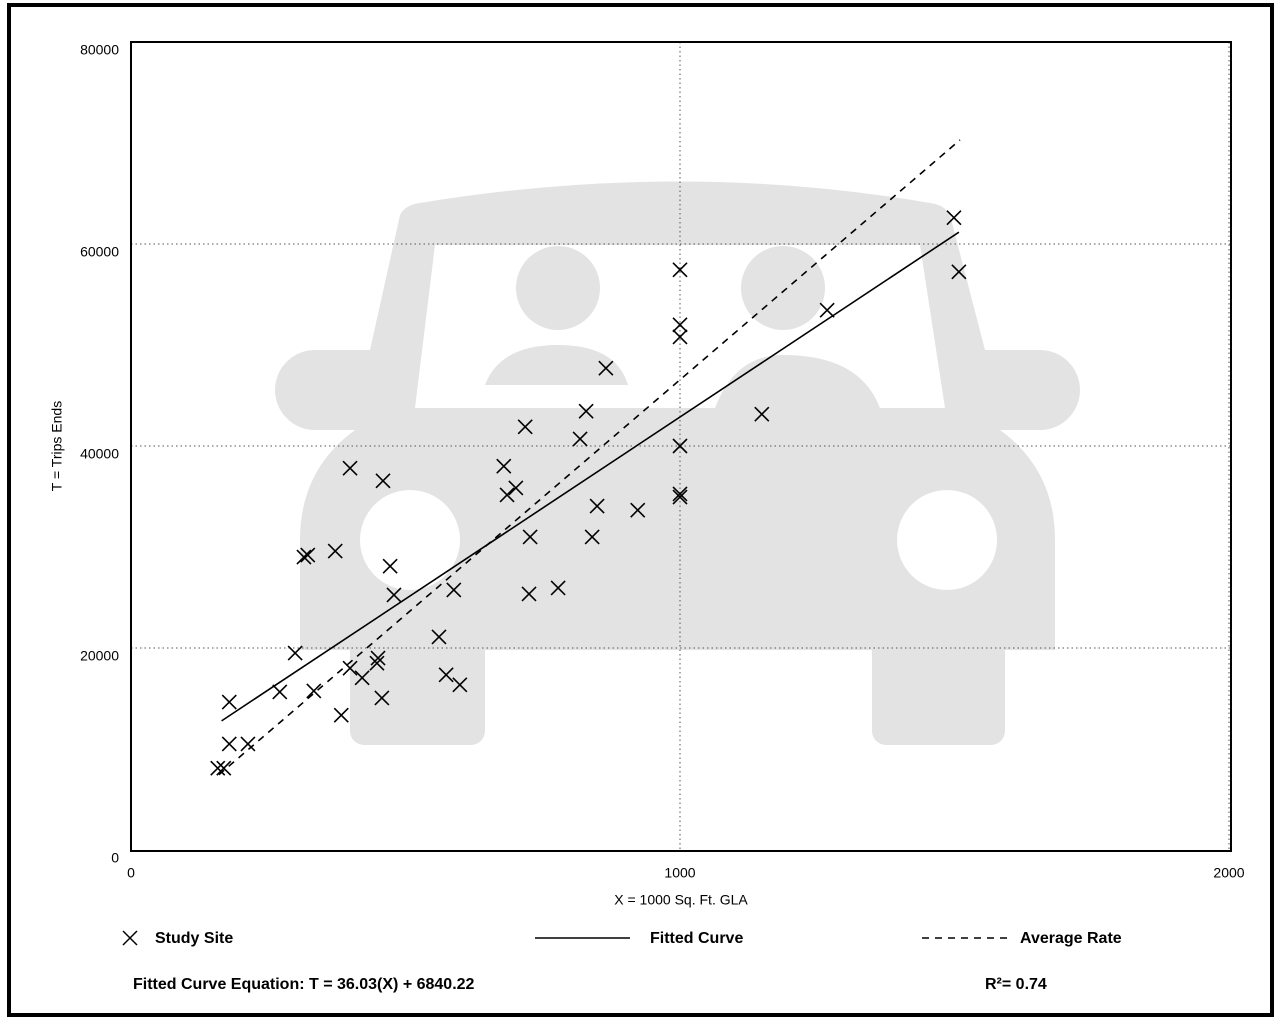 The image size is (1281, 1023). Describe the element at coordinates (99, 656) in the screenshot. I see `y-tick-label: 20000` at that location.